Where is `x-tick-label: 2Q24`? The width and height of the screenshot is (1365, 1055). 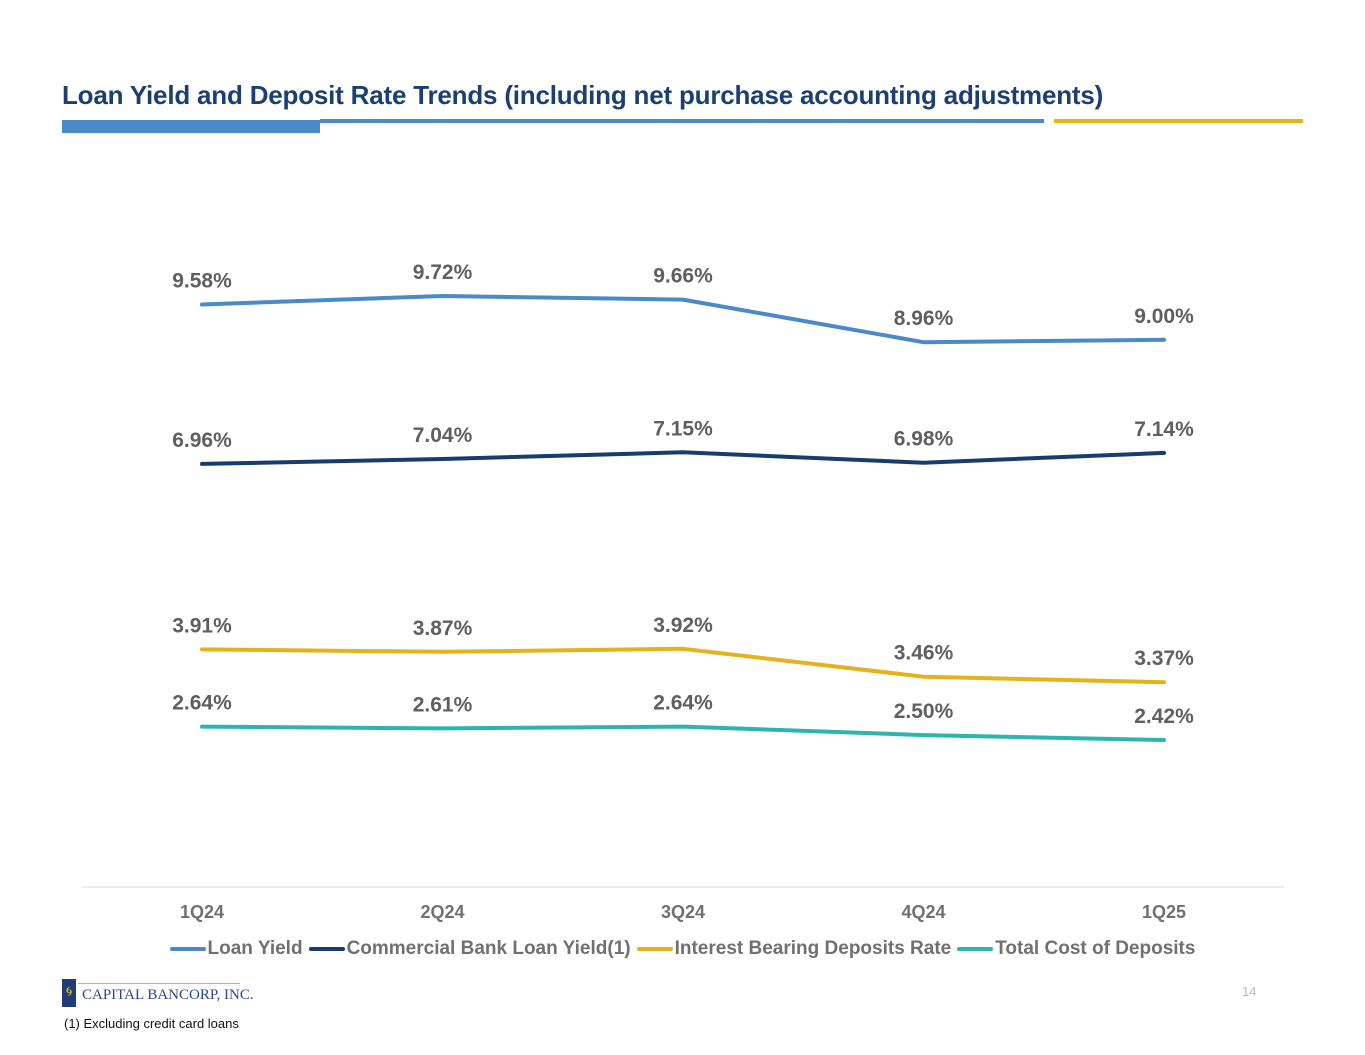 x-tick-label: 2Q24 is located at coordinates (442, 912).